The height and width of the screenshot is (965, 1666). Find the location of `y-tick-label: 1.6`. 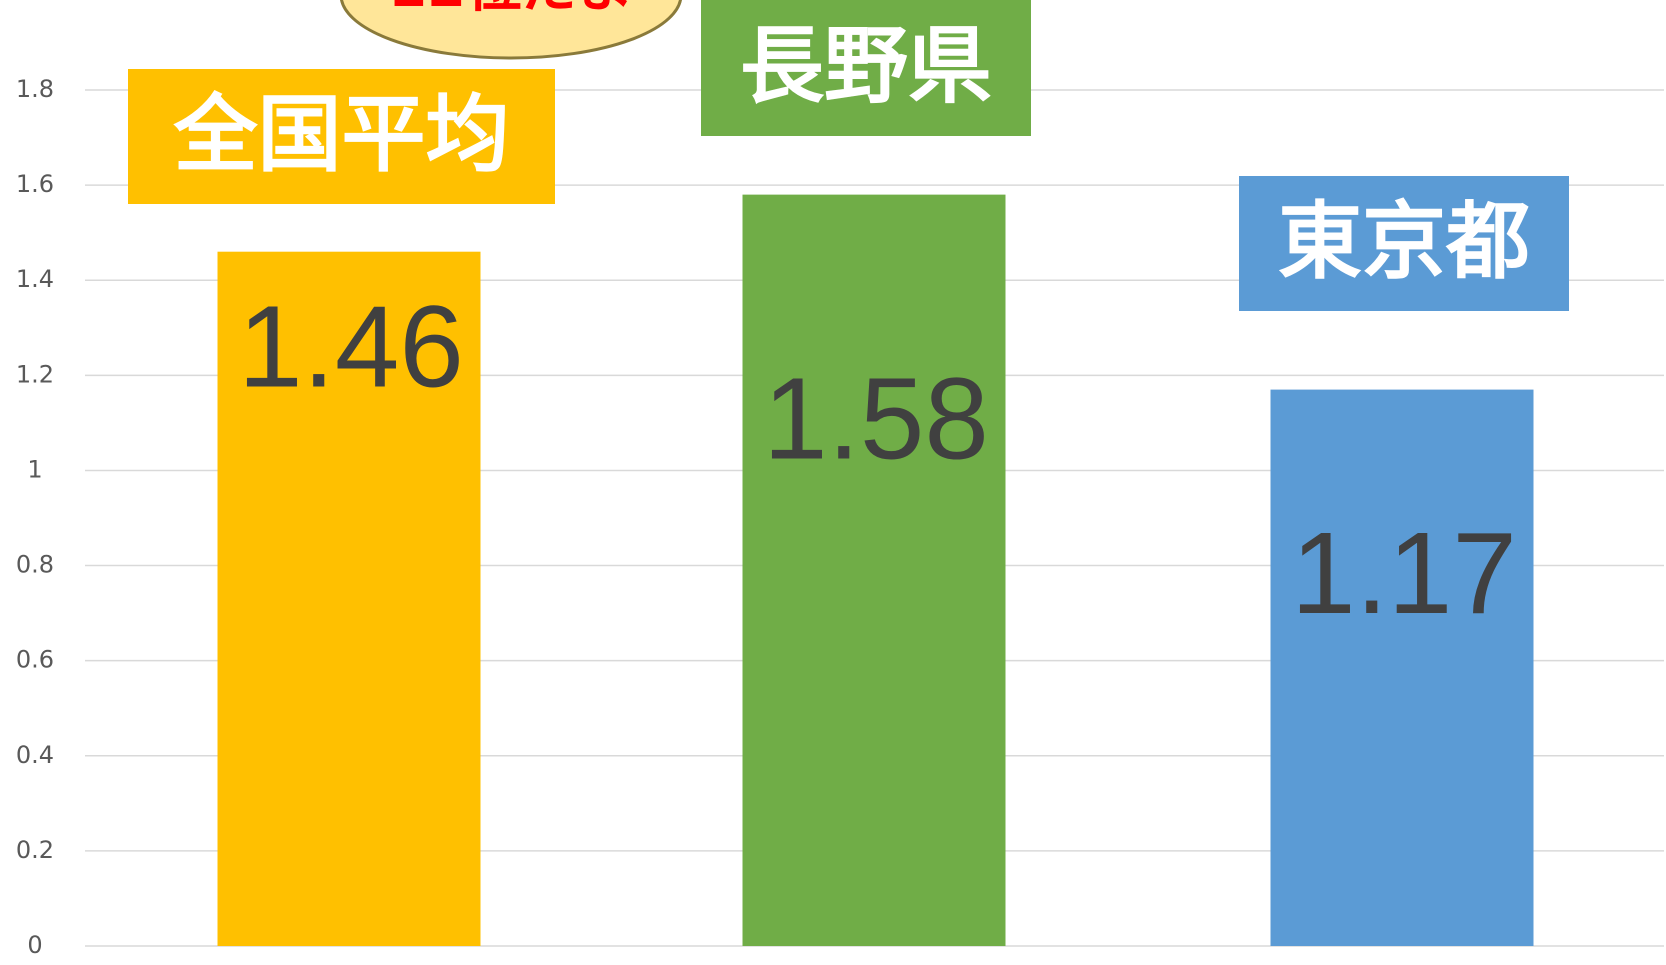

y-tick-label: 1.6 is located at coordinates (35, 184).